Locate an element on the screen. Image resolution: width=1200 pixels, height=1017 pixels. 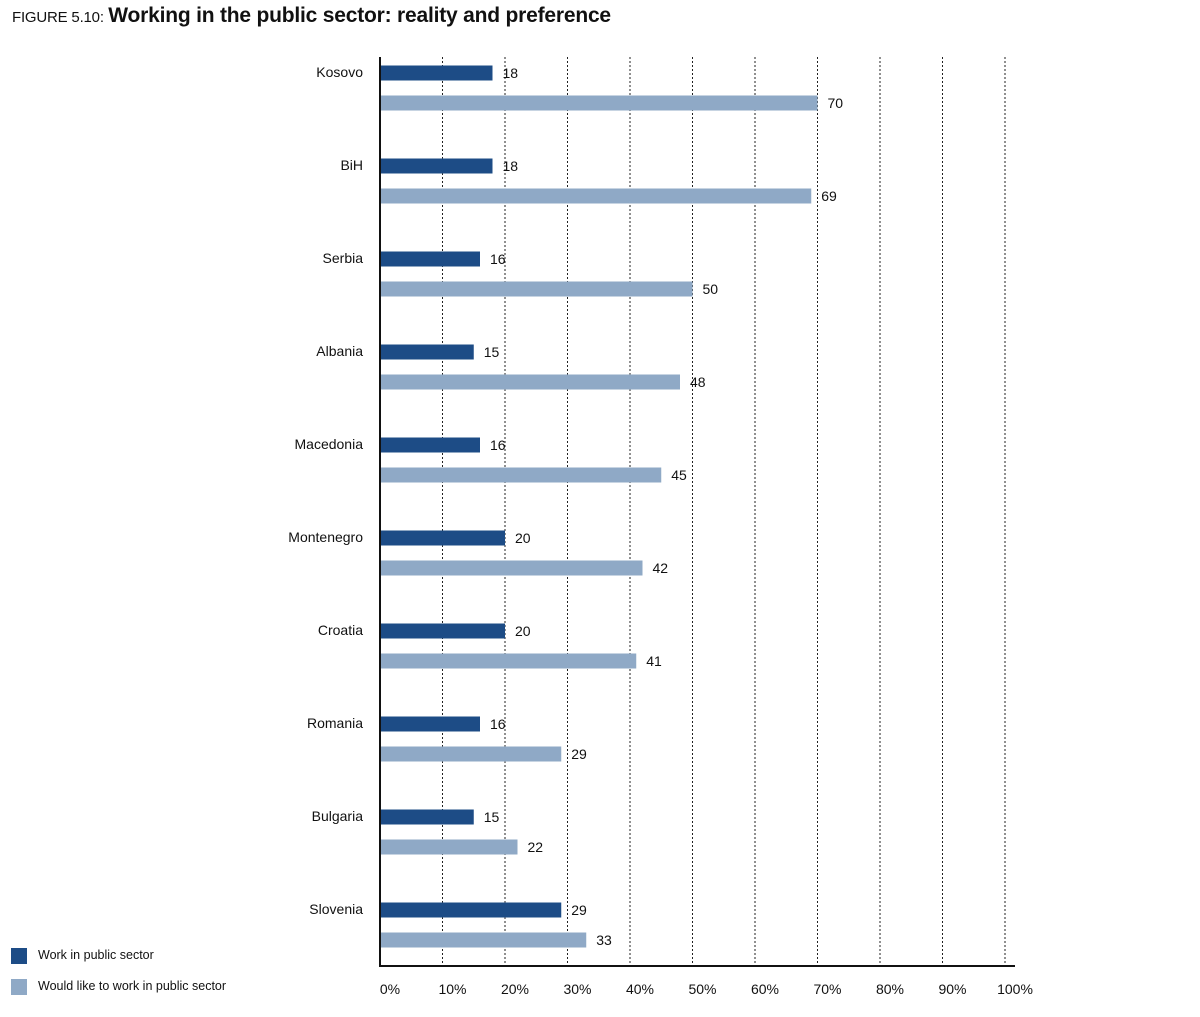
value-label-macedonia-work: 16 is located at coordinates (498, 445).